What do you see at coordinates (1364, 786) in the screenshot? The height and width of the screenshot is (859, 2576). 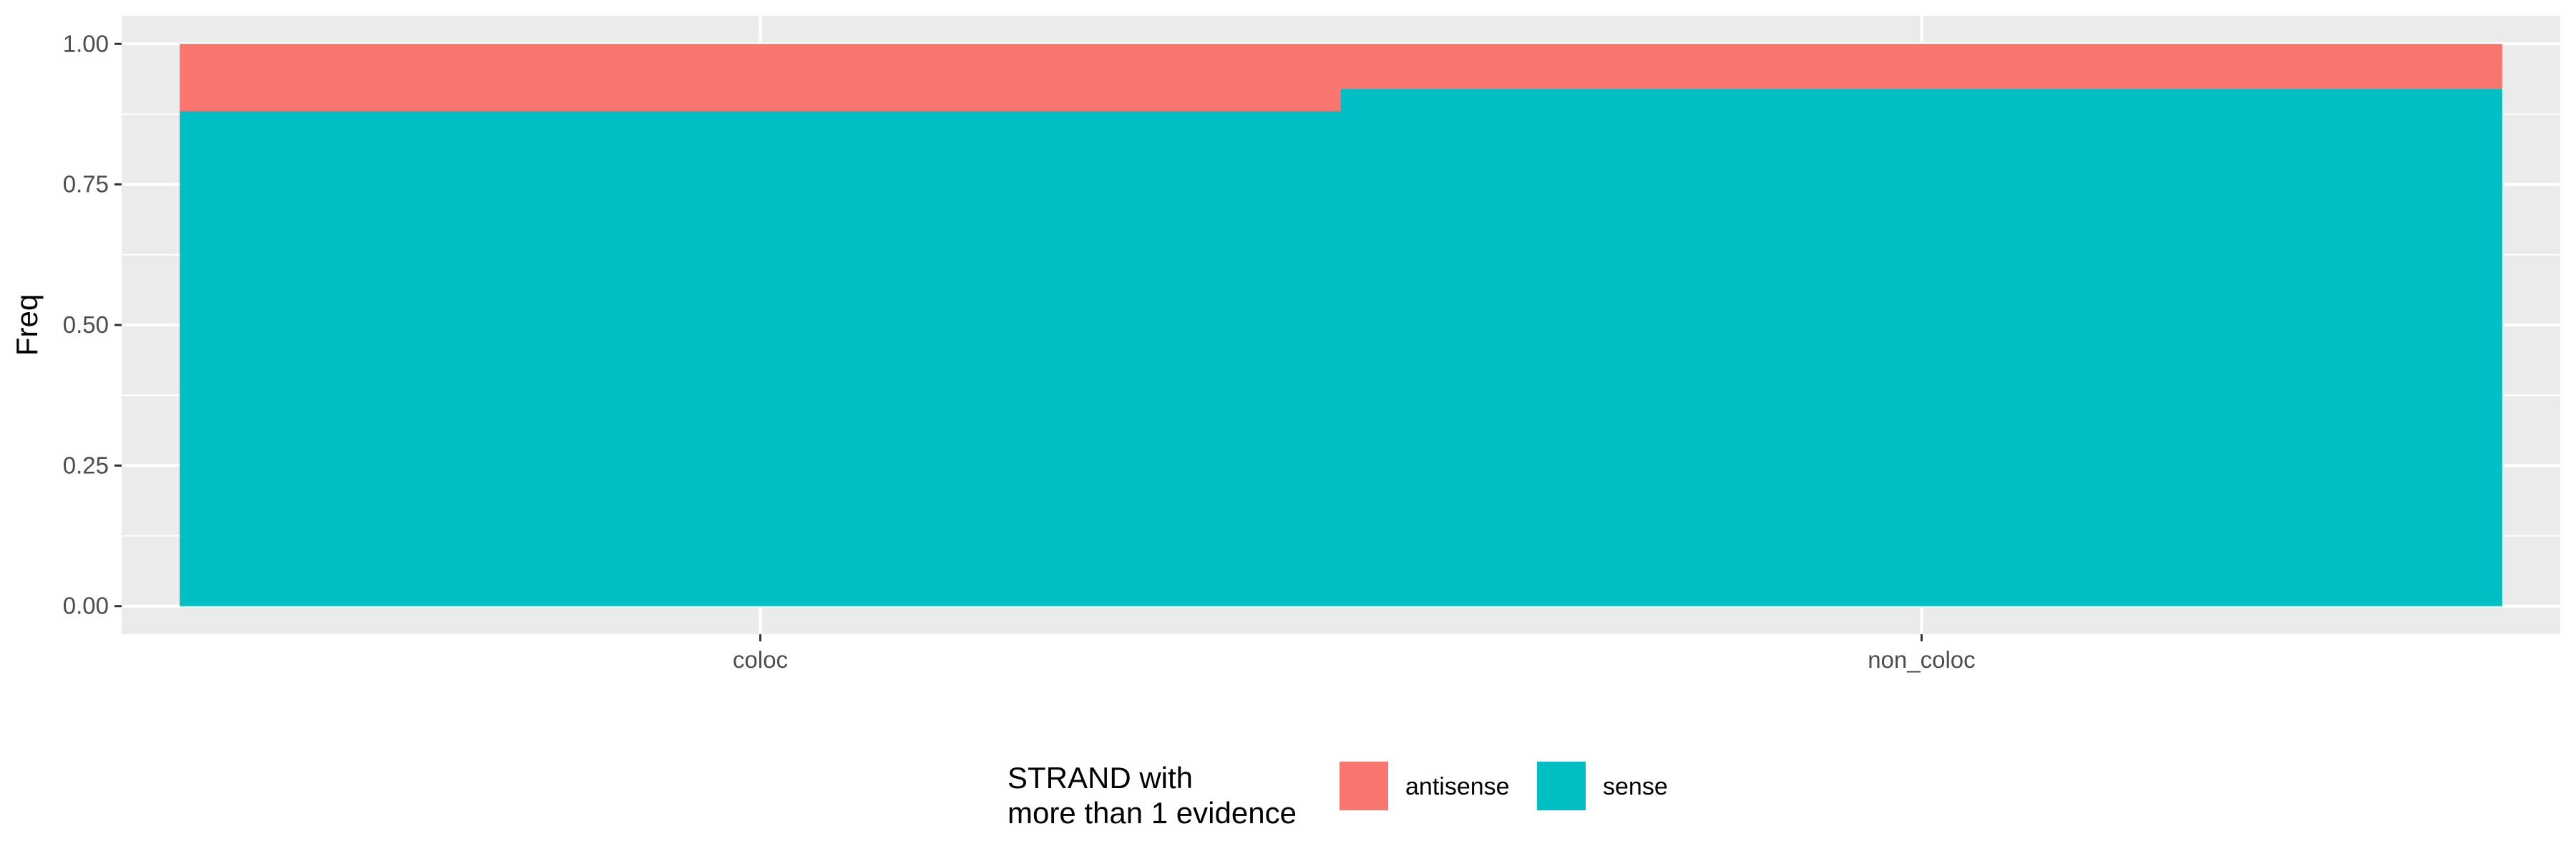 I see `legend-key-antisense` at bounding box center [1364, 786].